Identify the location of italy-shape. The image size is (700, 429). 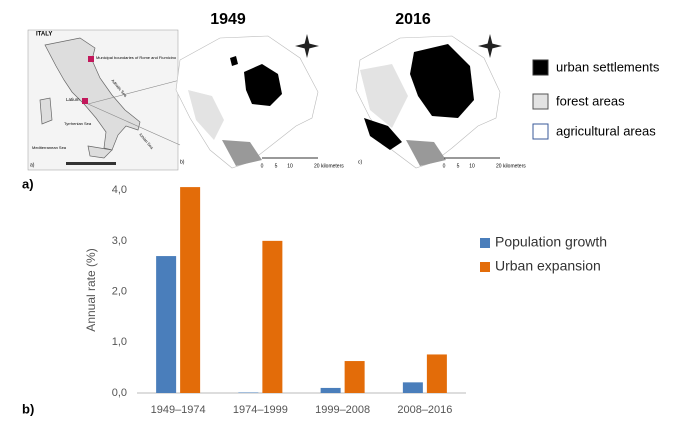
(92, 94).